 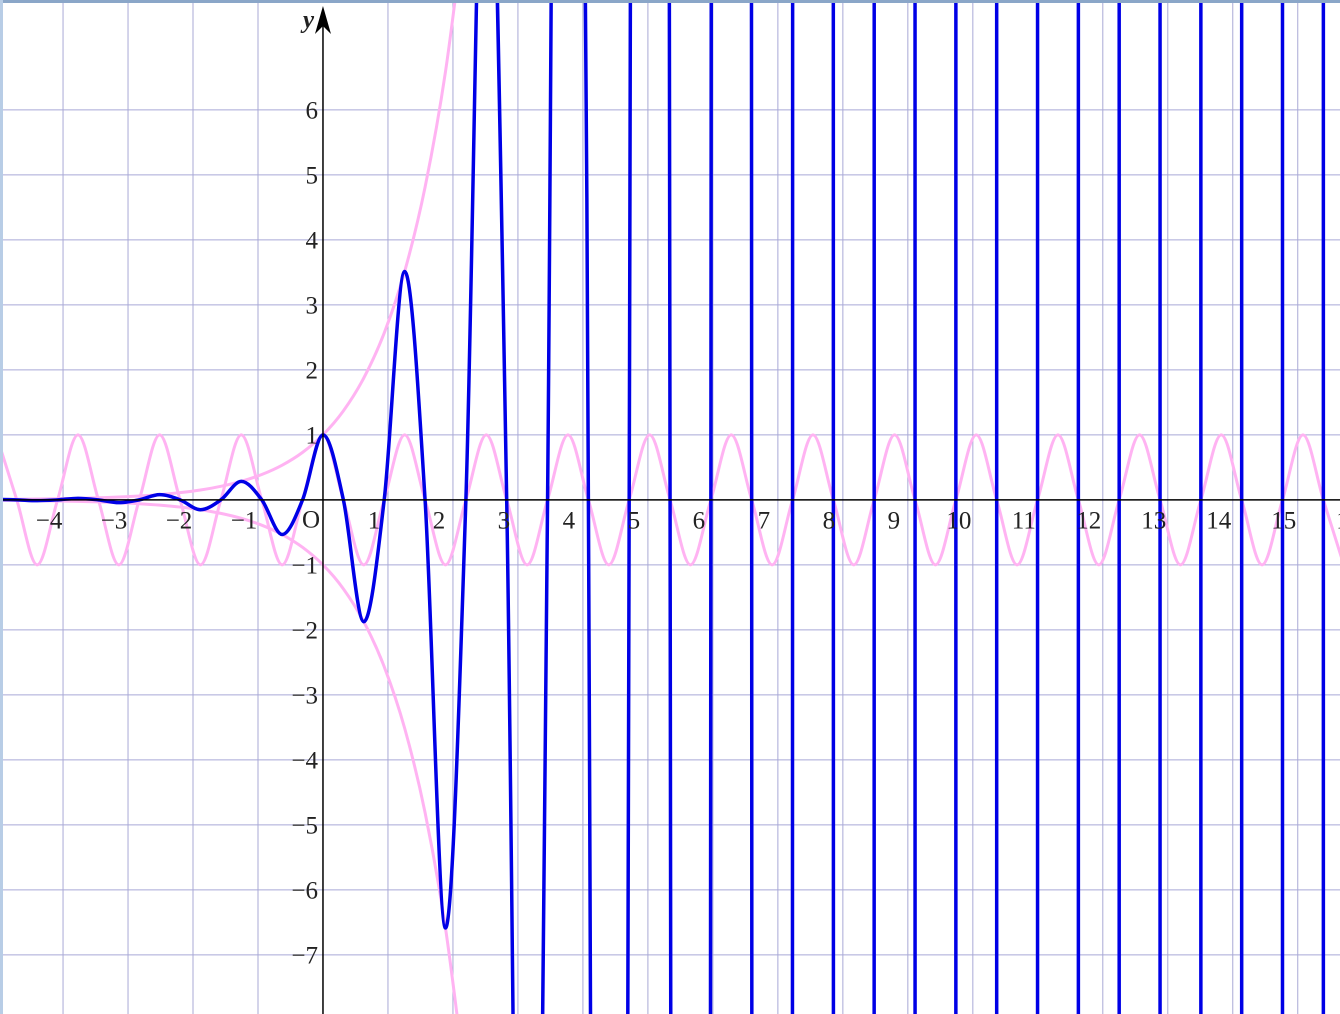 What do you see at coordinates (764, 521) in the screenshot?
I see `x-tick-label: 7` at bounding box center [764, 521].